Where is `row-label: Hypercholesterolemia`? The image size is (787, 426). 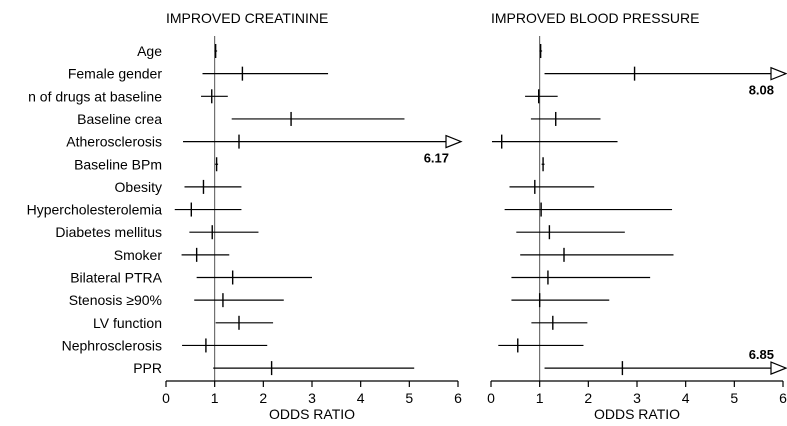 row-label: Hypercholesterolemia is located at coordinates (95, 210).